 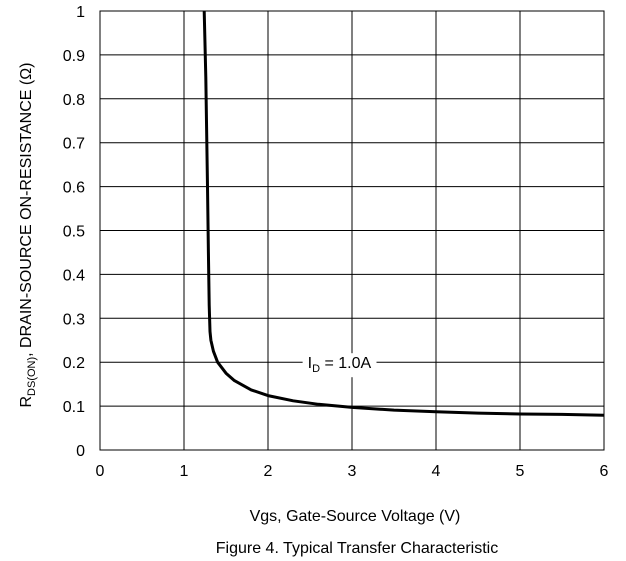 What do you see at coordinates (74, 363) in the screenshot?
I see `y-tick-label: 0.2` at bounding box center [74, 363].